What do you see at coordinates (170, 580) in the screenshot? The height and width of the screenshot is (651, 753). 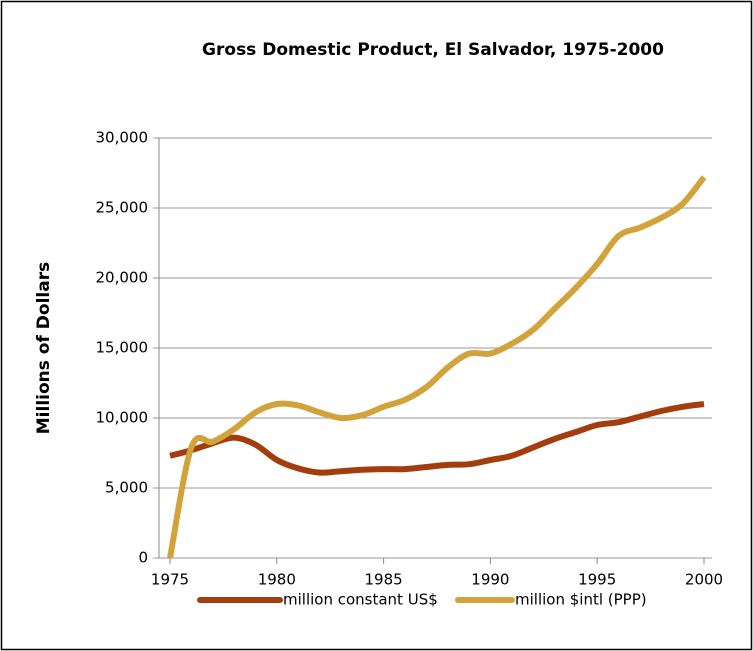 I see `x-tick-label: 1975` at bounding box center [170, 580].